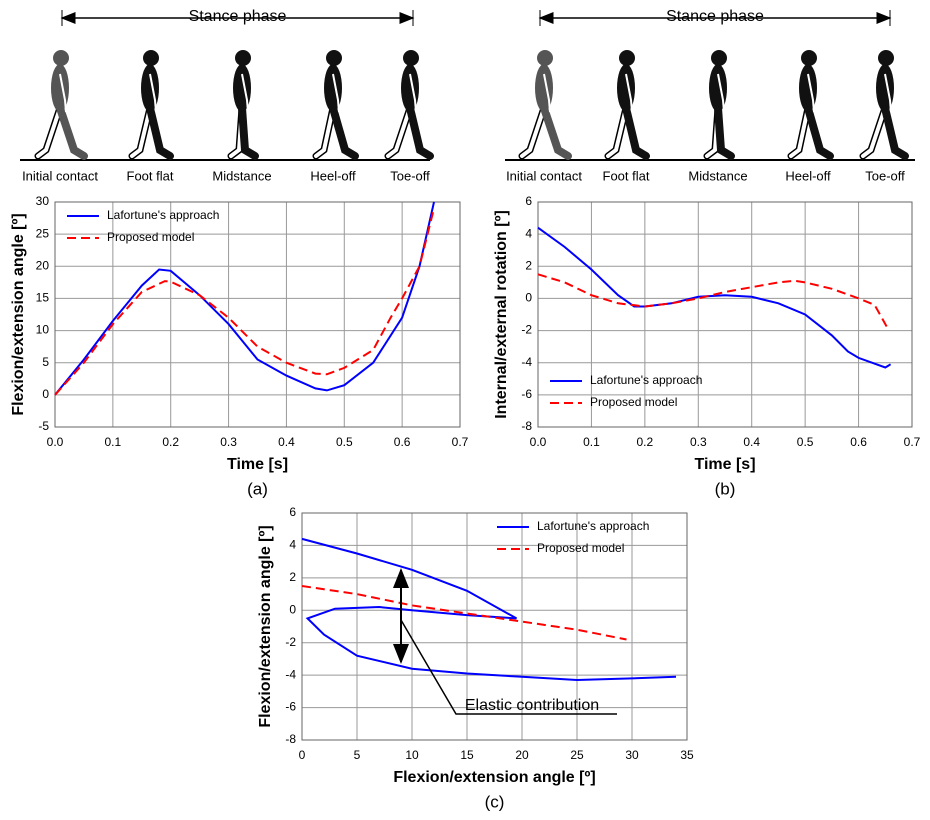 Image resolution: width=930 pixels, height=820 pixels. What do you see at coordinates (501, 314) in the screenshot?
I see `y-axis-title: Internal/external rotation [º]` at bounding box center [501, 314].